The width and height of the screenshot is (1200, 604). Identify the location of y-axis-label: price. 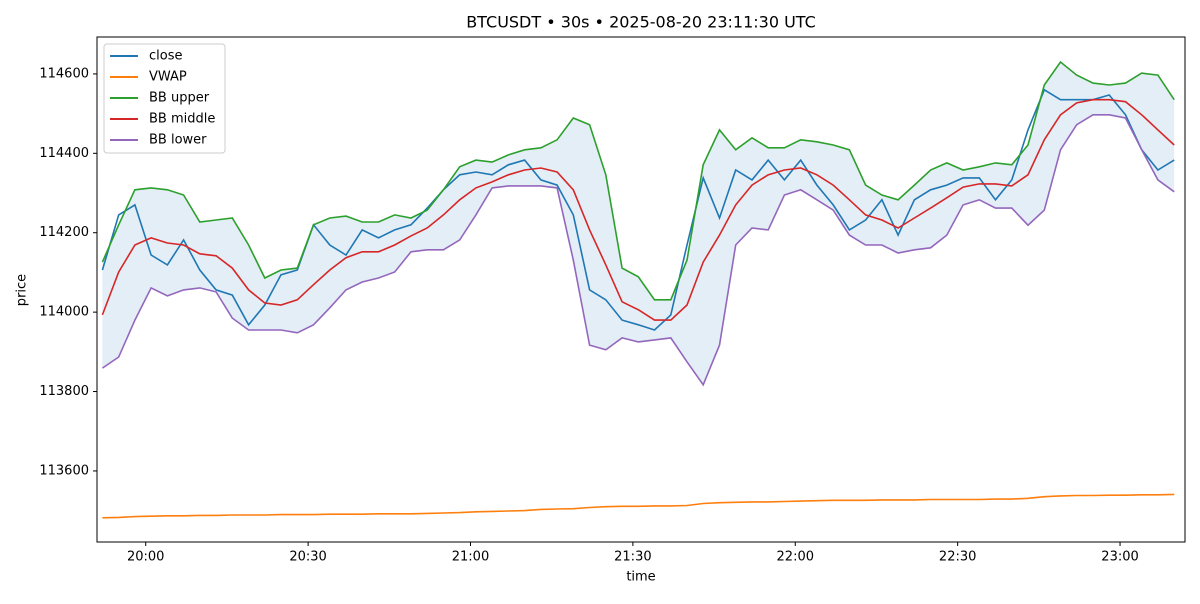
(22, 290).